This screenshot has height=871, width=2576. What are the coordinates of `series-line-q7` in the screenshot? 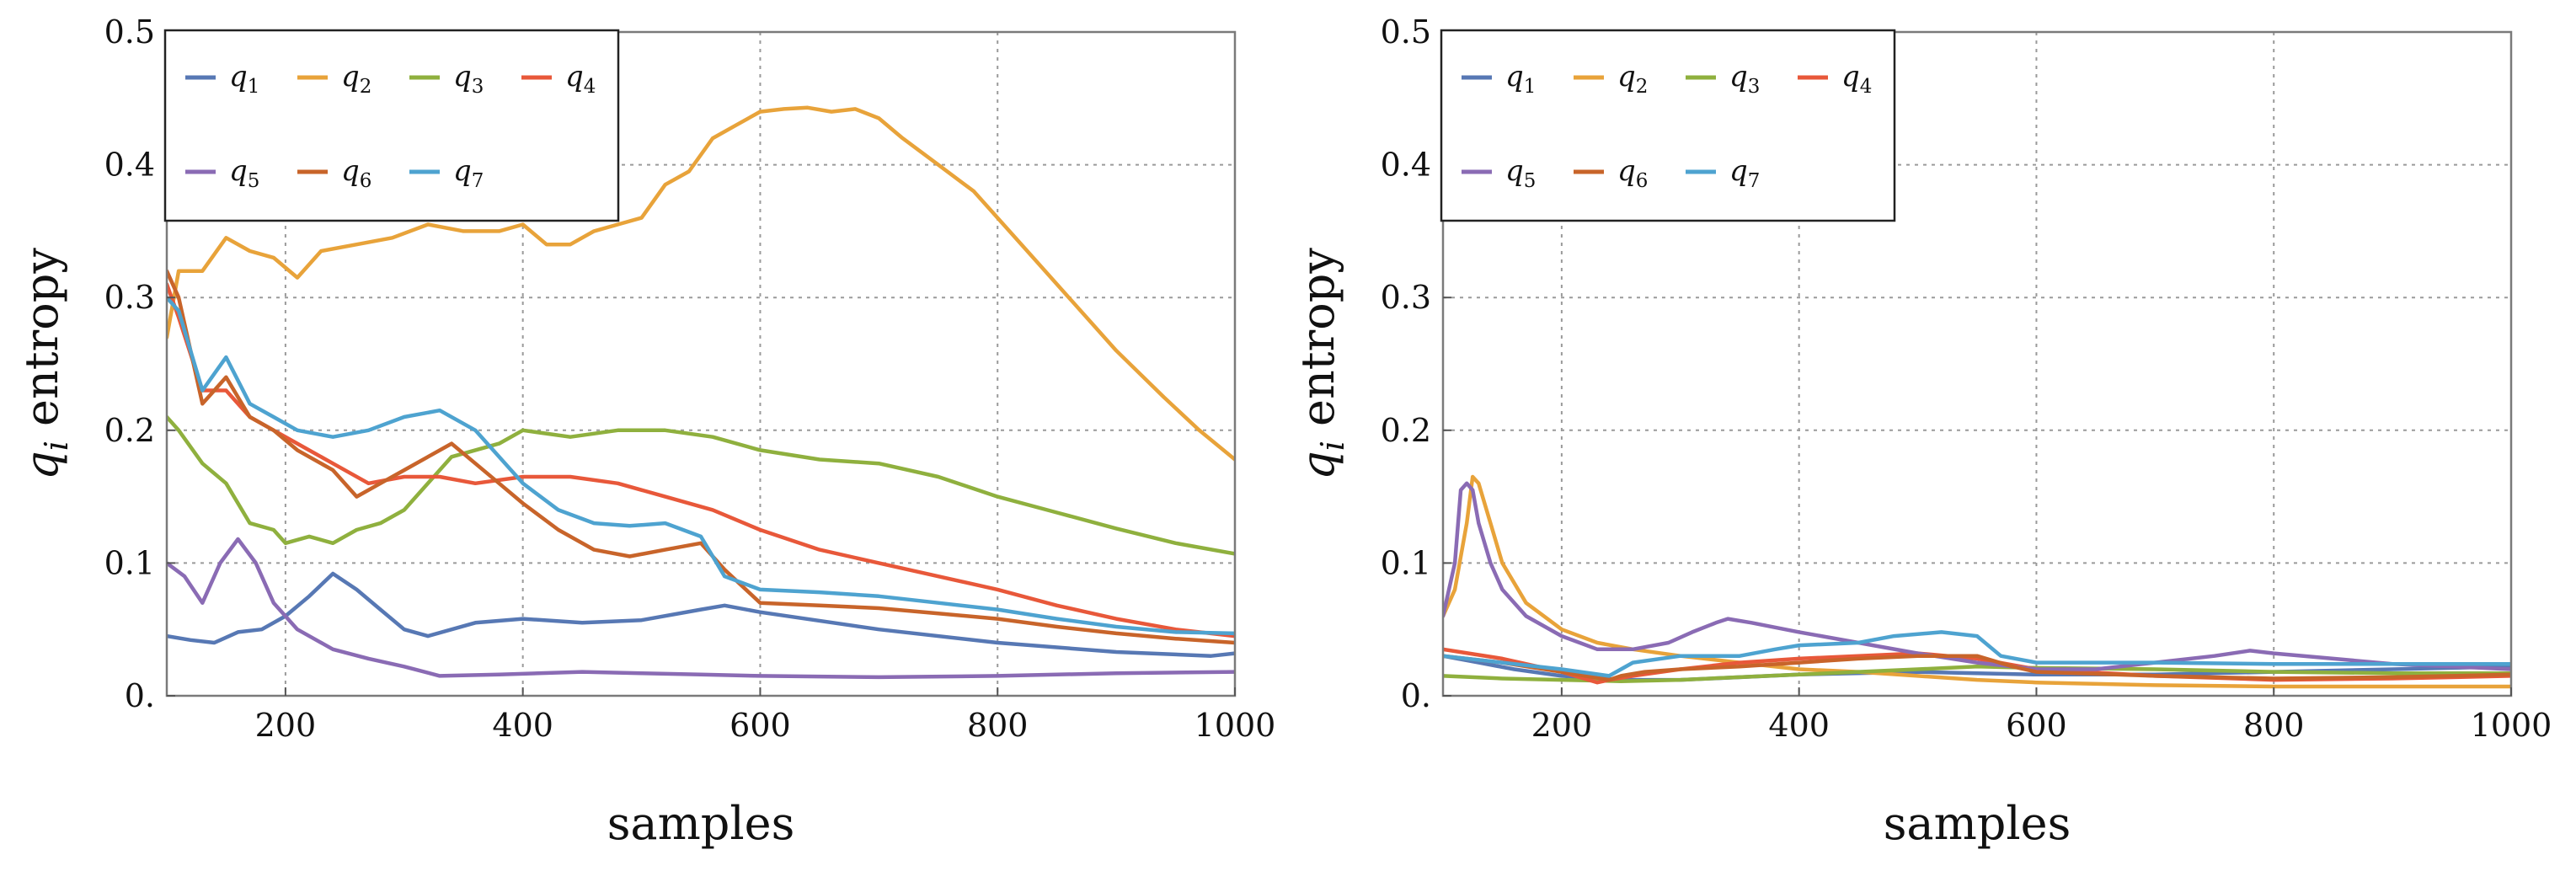 It's located at (1977, 654).